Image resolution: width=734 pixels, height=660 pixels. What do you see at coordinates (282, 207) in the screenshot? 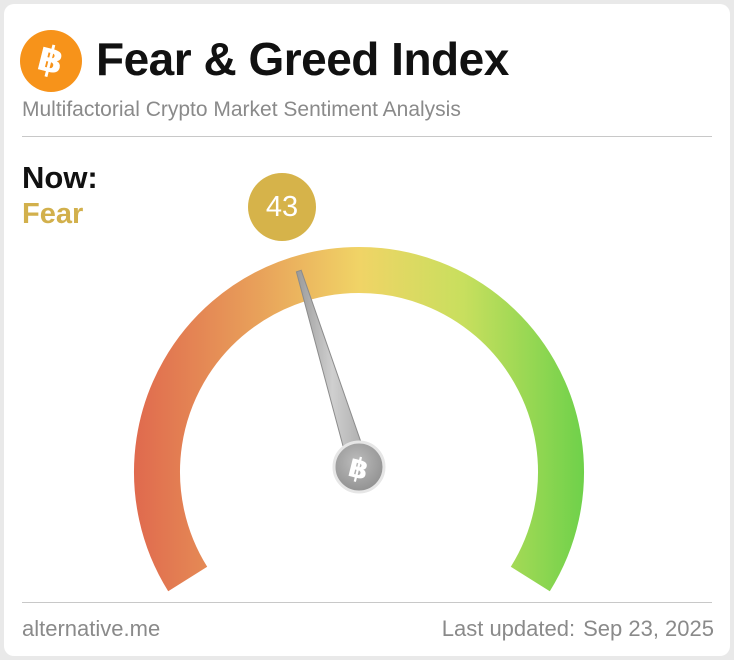
I see `index-value-badge: 43` at bounding box center [282, 207].